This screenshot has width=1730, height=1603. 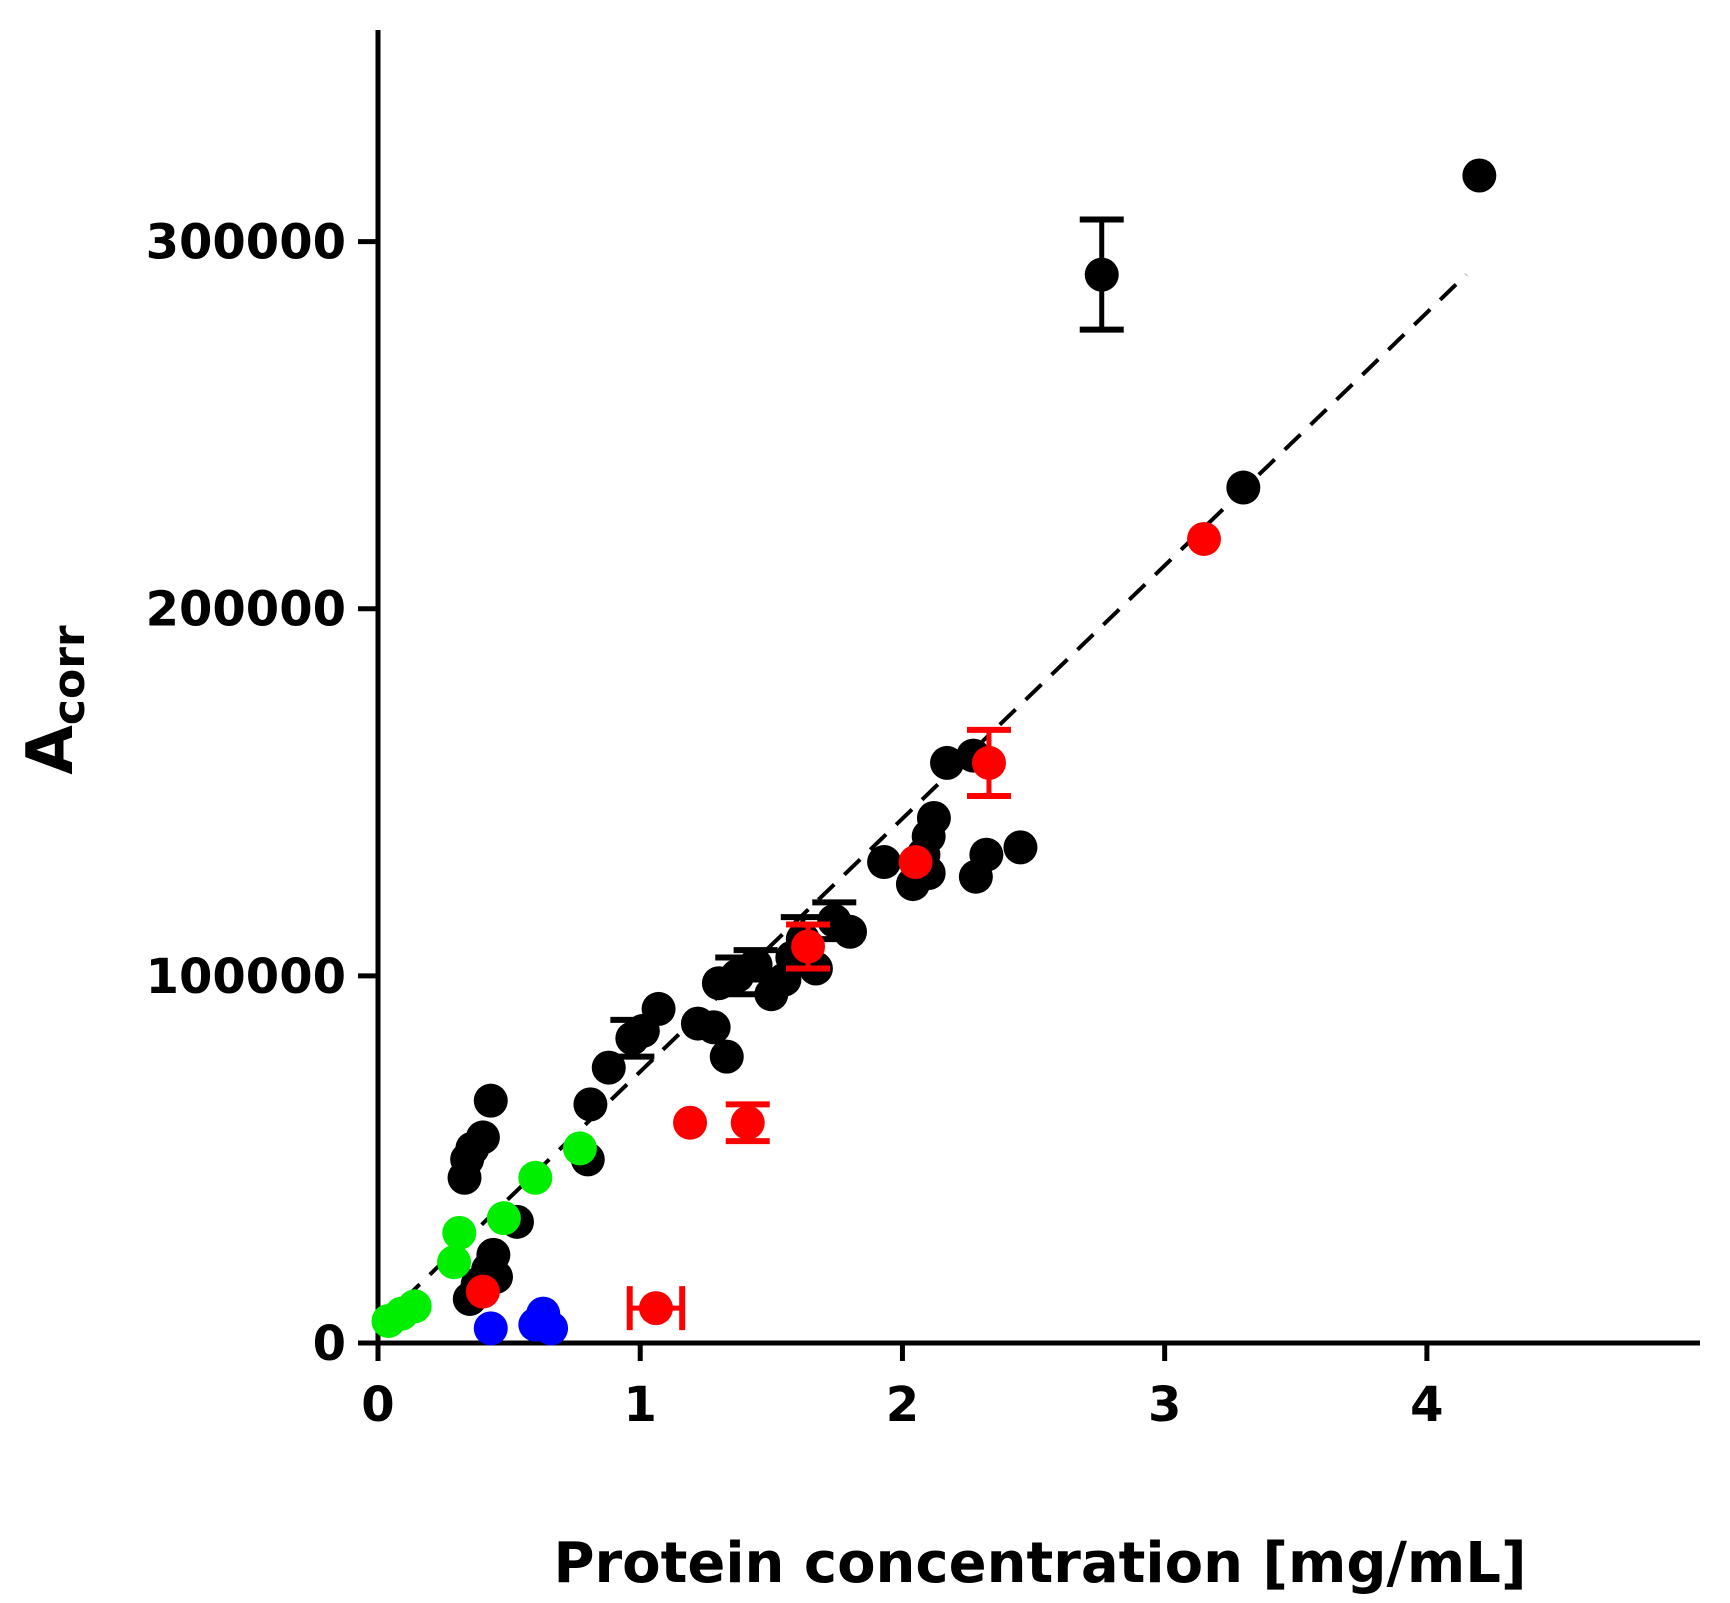 What do you see at coordinates (1426, 1405) in the screenshot?
I see `x-tick-label: 4` at bounding box center [1426, 1405].